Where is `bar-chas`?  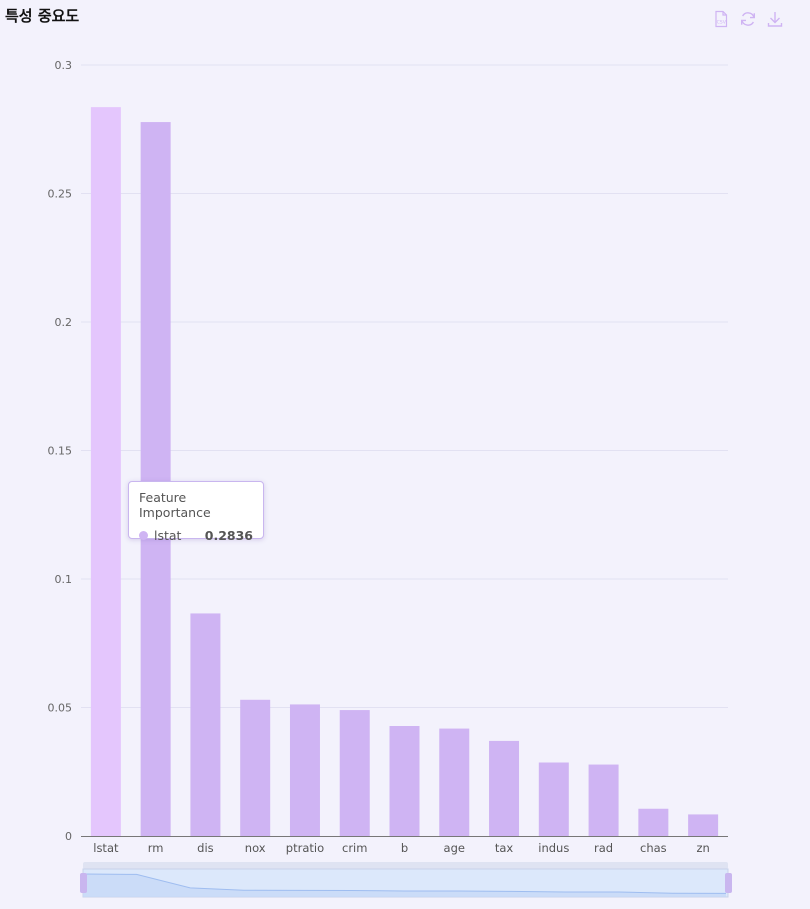
bar-chas is located at coordinates (653, 822).